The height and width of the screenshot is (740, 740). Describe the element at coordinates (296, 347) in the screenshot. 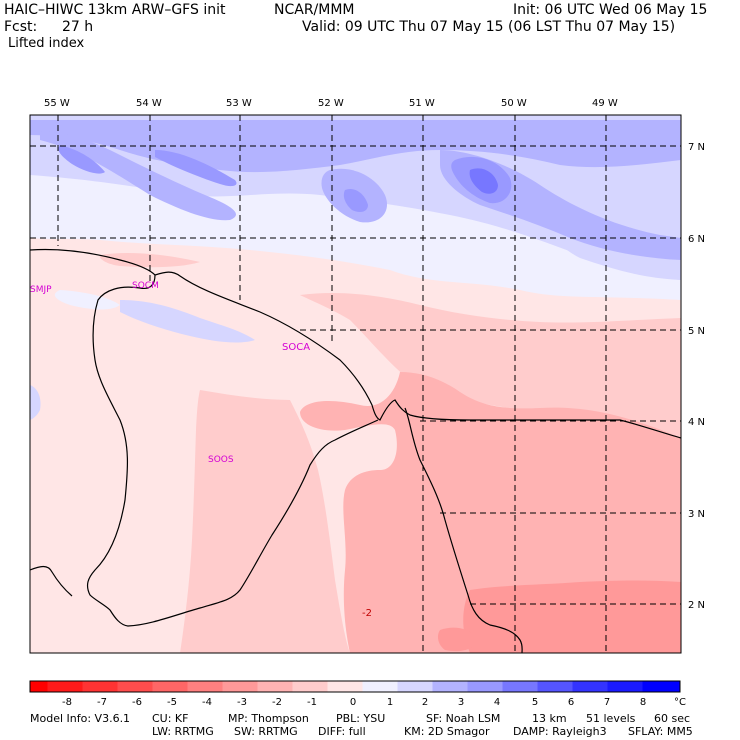

I see `station-label-soca: SOCA` at that location.